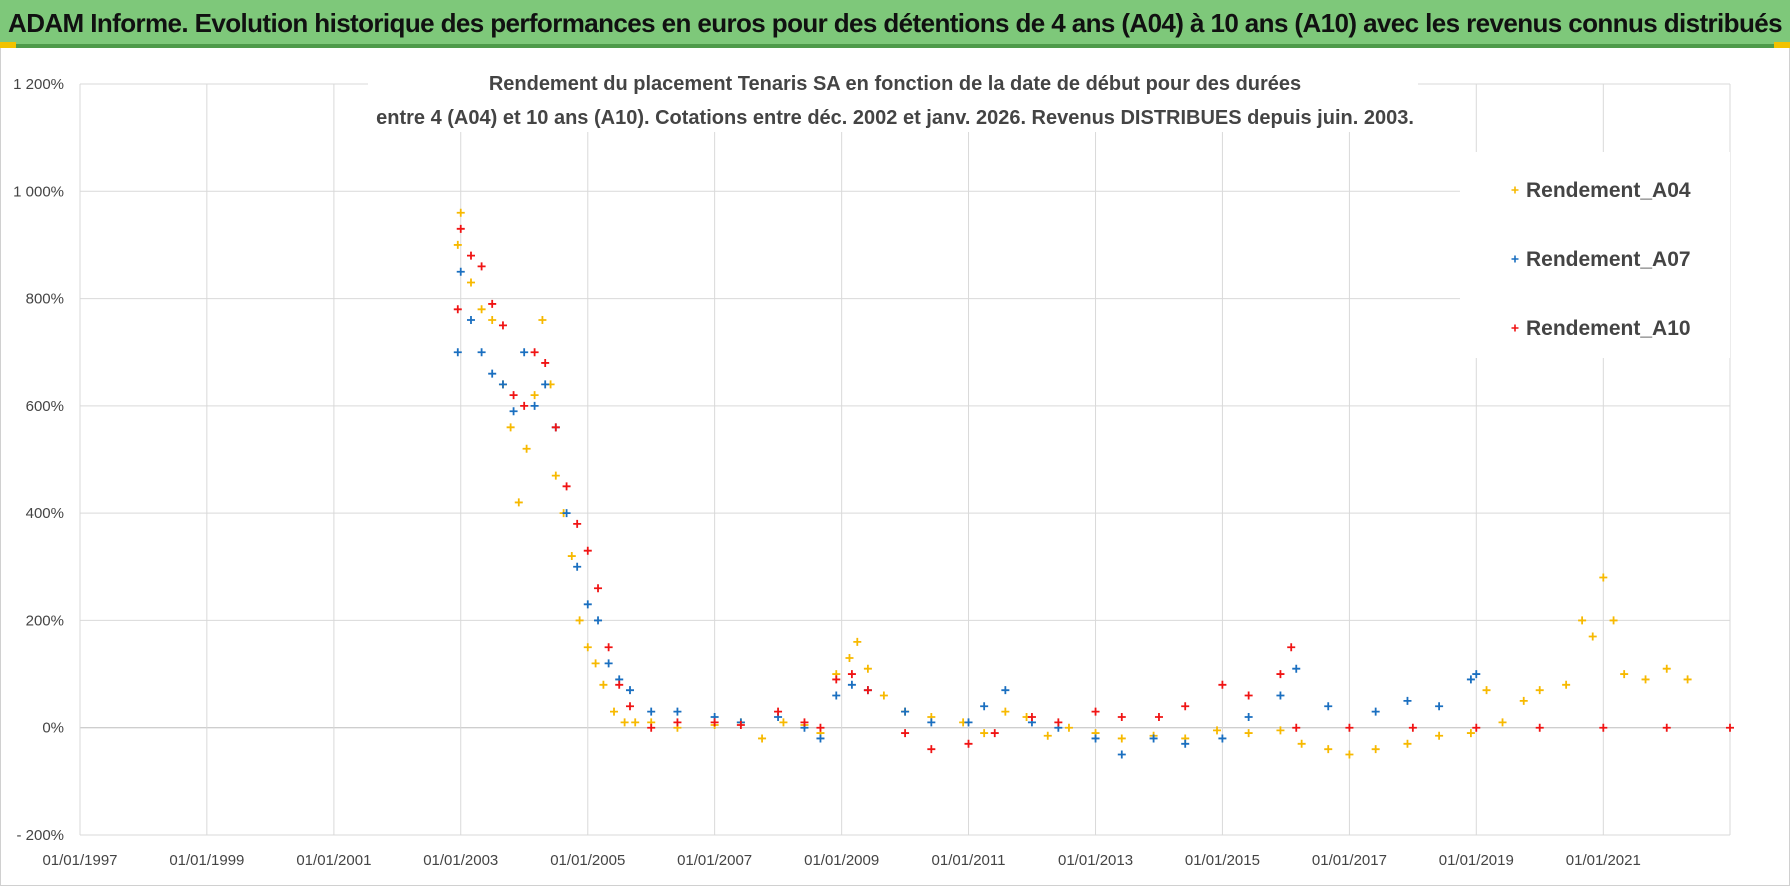  I want to click on legend-label: Rendement_A07, so click(1608, 259).